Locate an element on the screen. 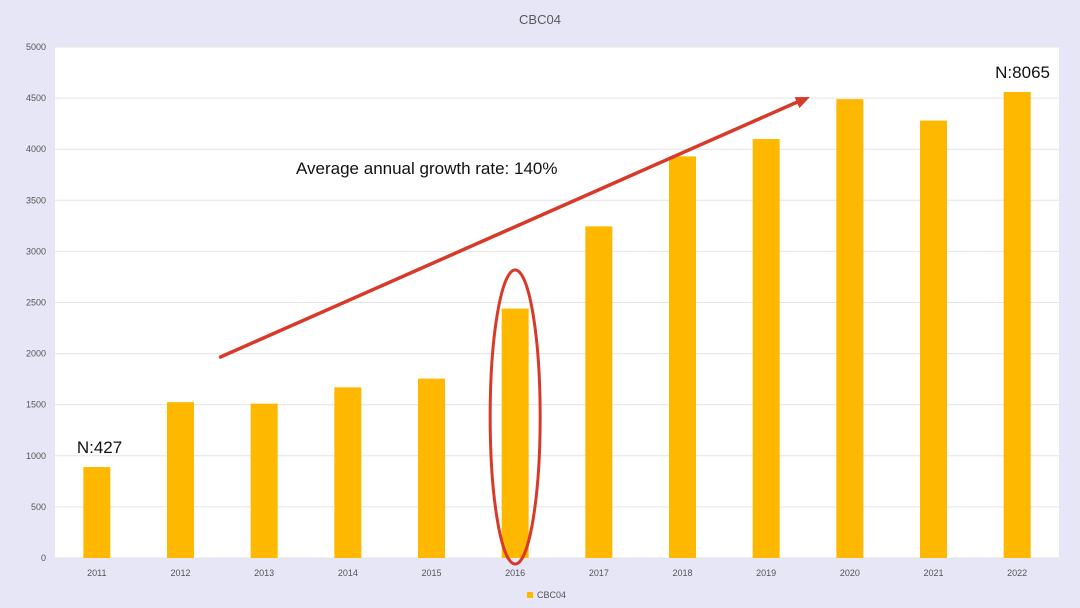 The image size is (1080, 608). y-tick-label: 5000 is located at coordinates (36, 47).